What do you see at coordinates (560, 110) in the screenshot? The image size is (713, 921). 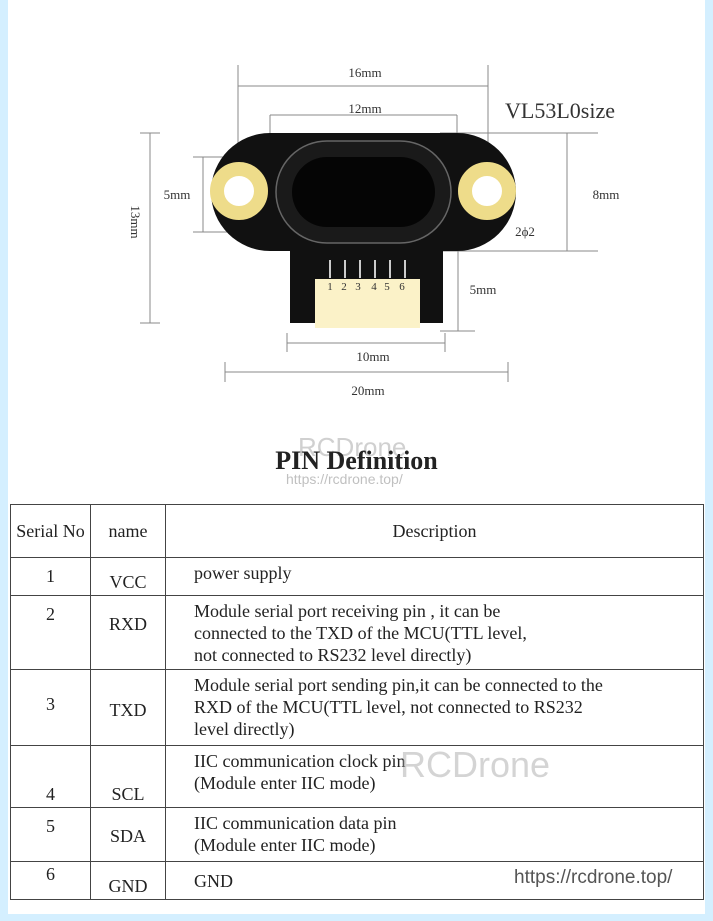 I see `svg-text: VL53L0size` at bounding box center [560, 110].